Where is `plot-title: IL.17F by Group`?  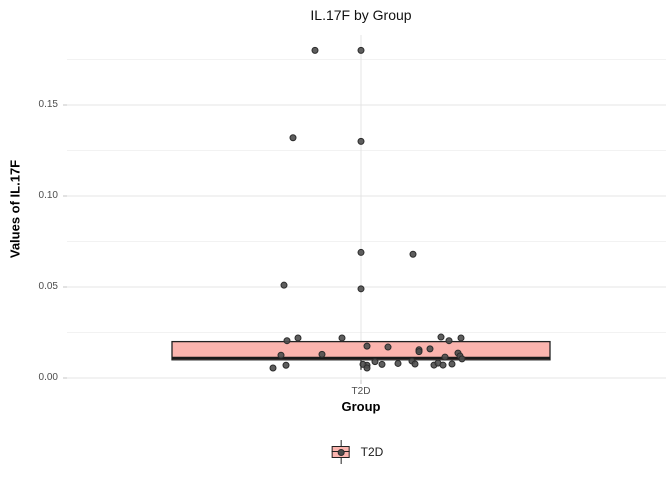 plot-title: IL.17F by Group is located at coordinates (361, 15).